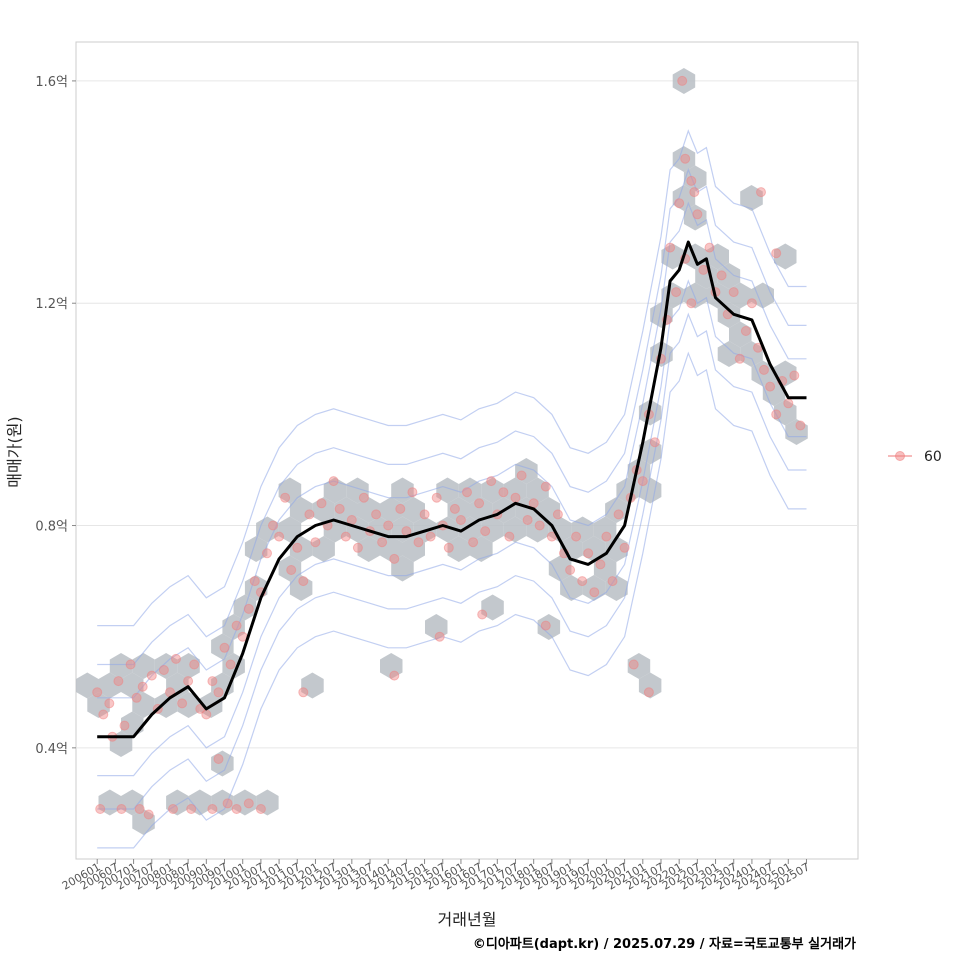  Describe the element at coordinates (51, 749) in the screenshot. I see `y-tick-label: 0.4억` at that location.